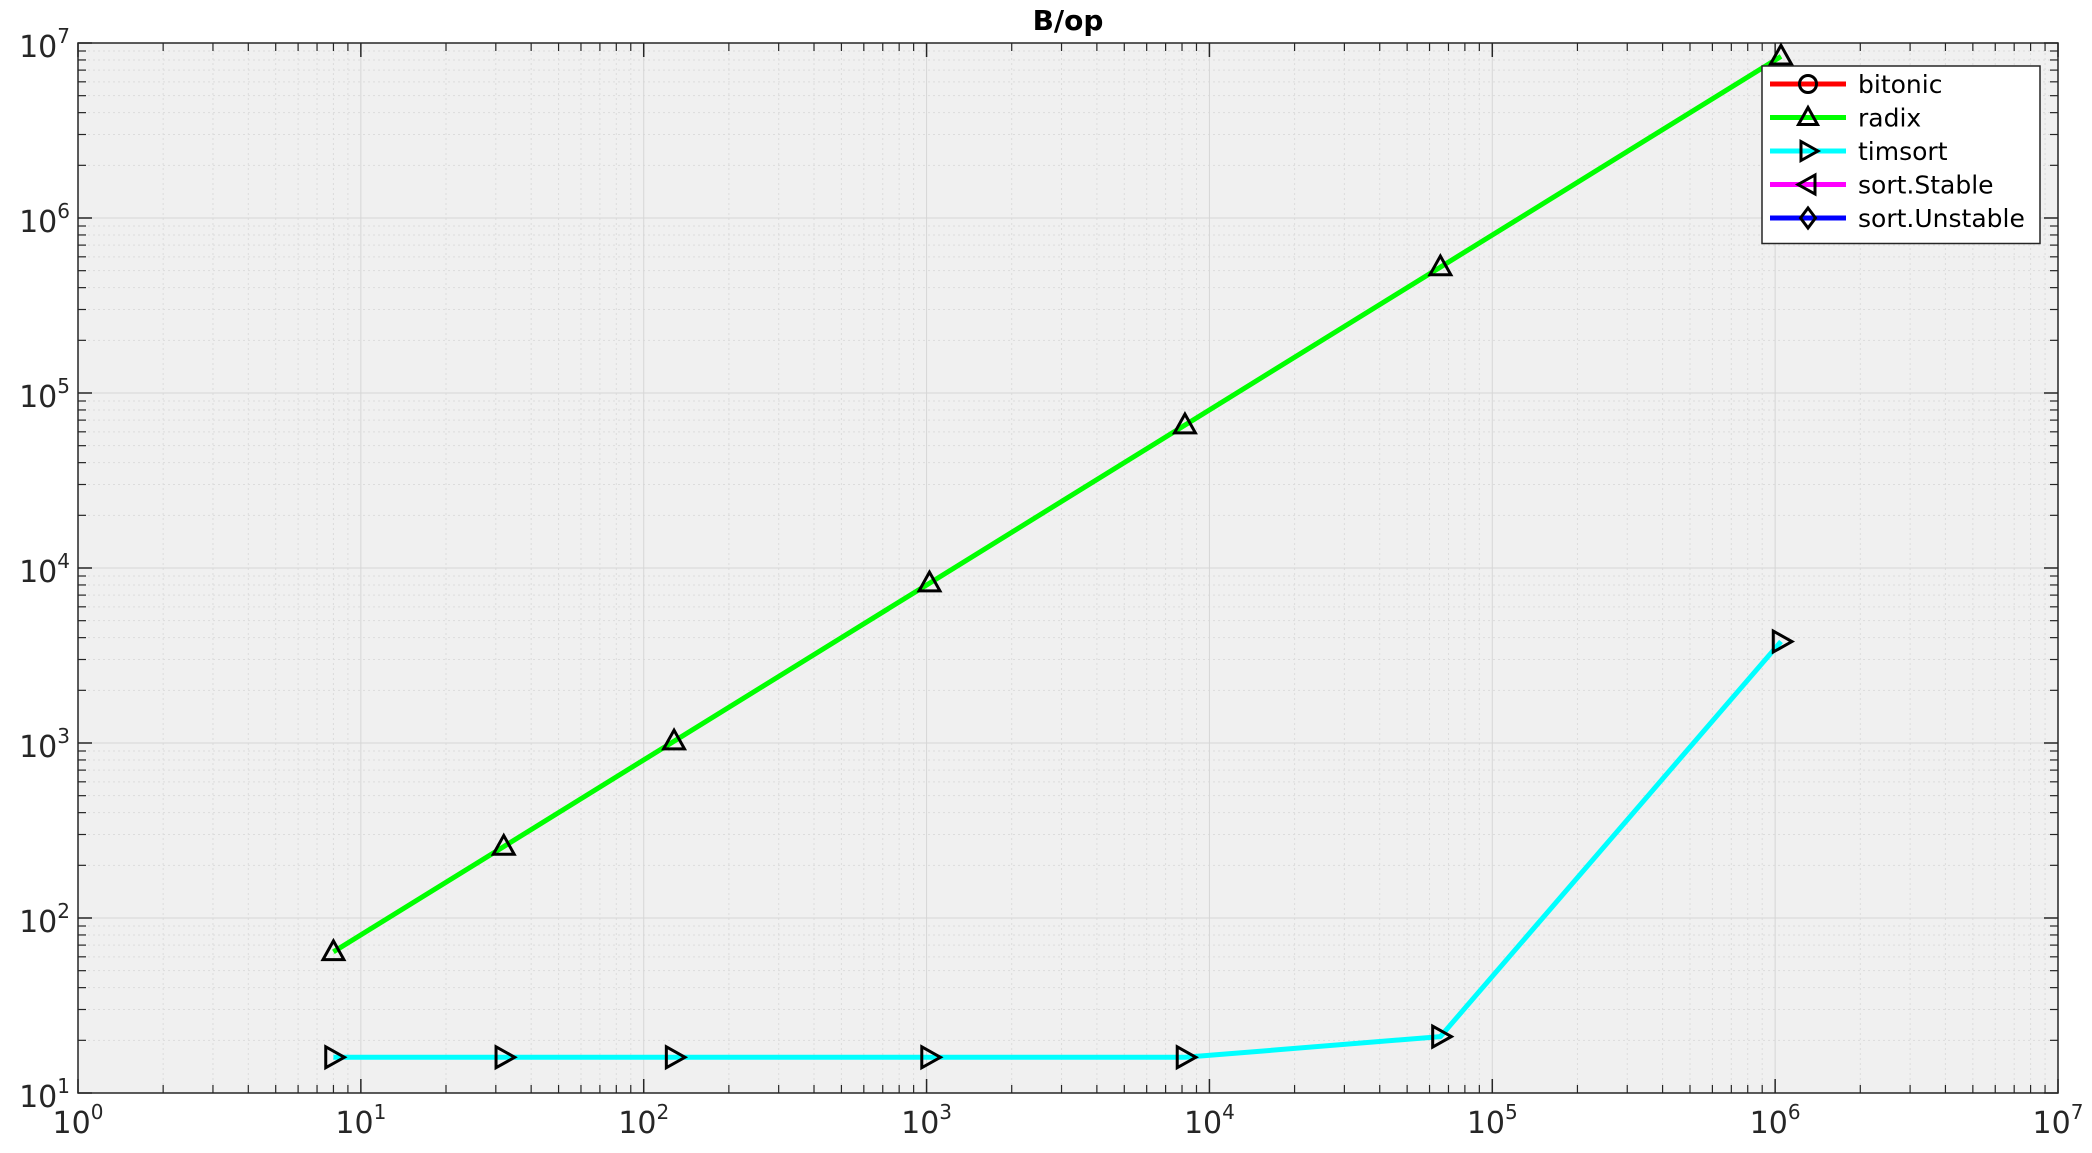 Image resolution: width=2092 pixels, height=1153 pixels. Describe the element at coordinates (2077, 1112) in the screenshot. I see `x-tick-exponent: 7` at that location.